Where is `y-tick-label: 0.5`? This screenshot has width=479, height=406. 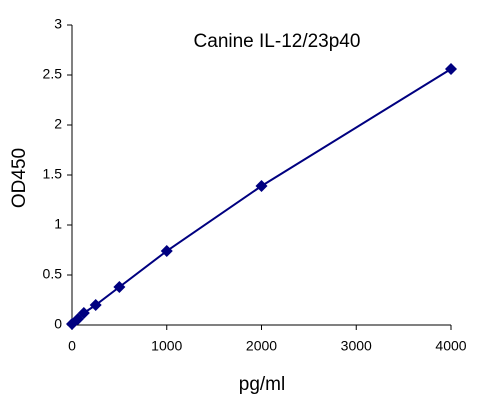
y-tick-label: 0.5 is located at coordinates (53, 274).